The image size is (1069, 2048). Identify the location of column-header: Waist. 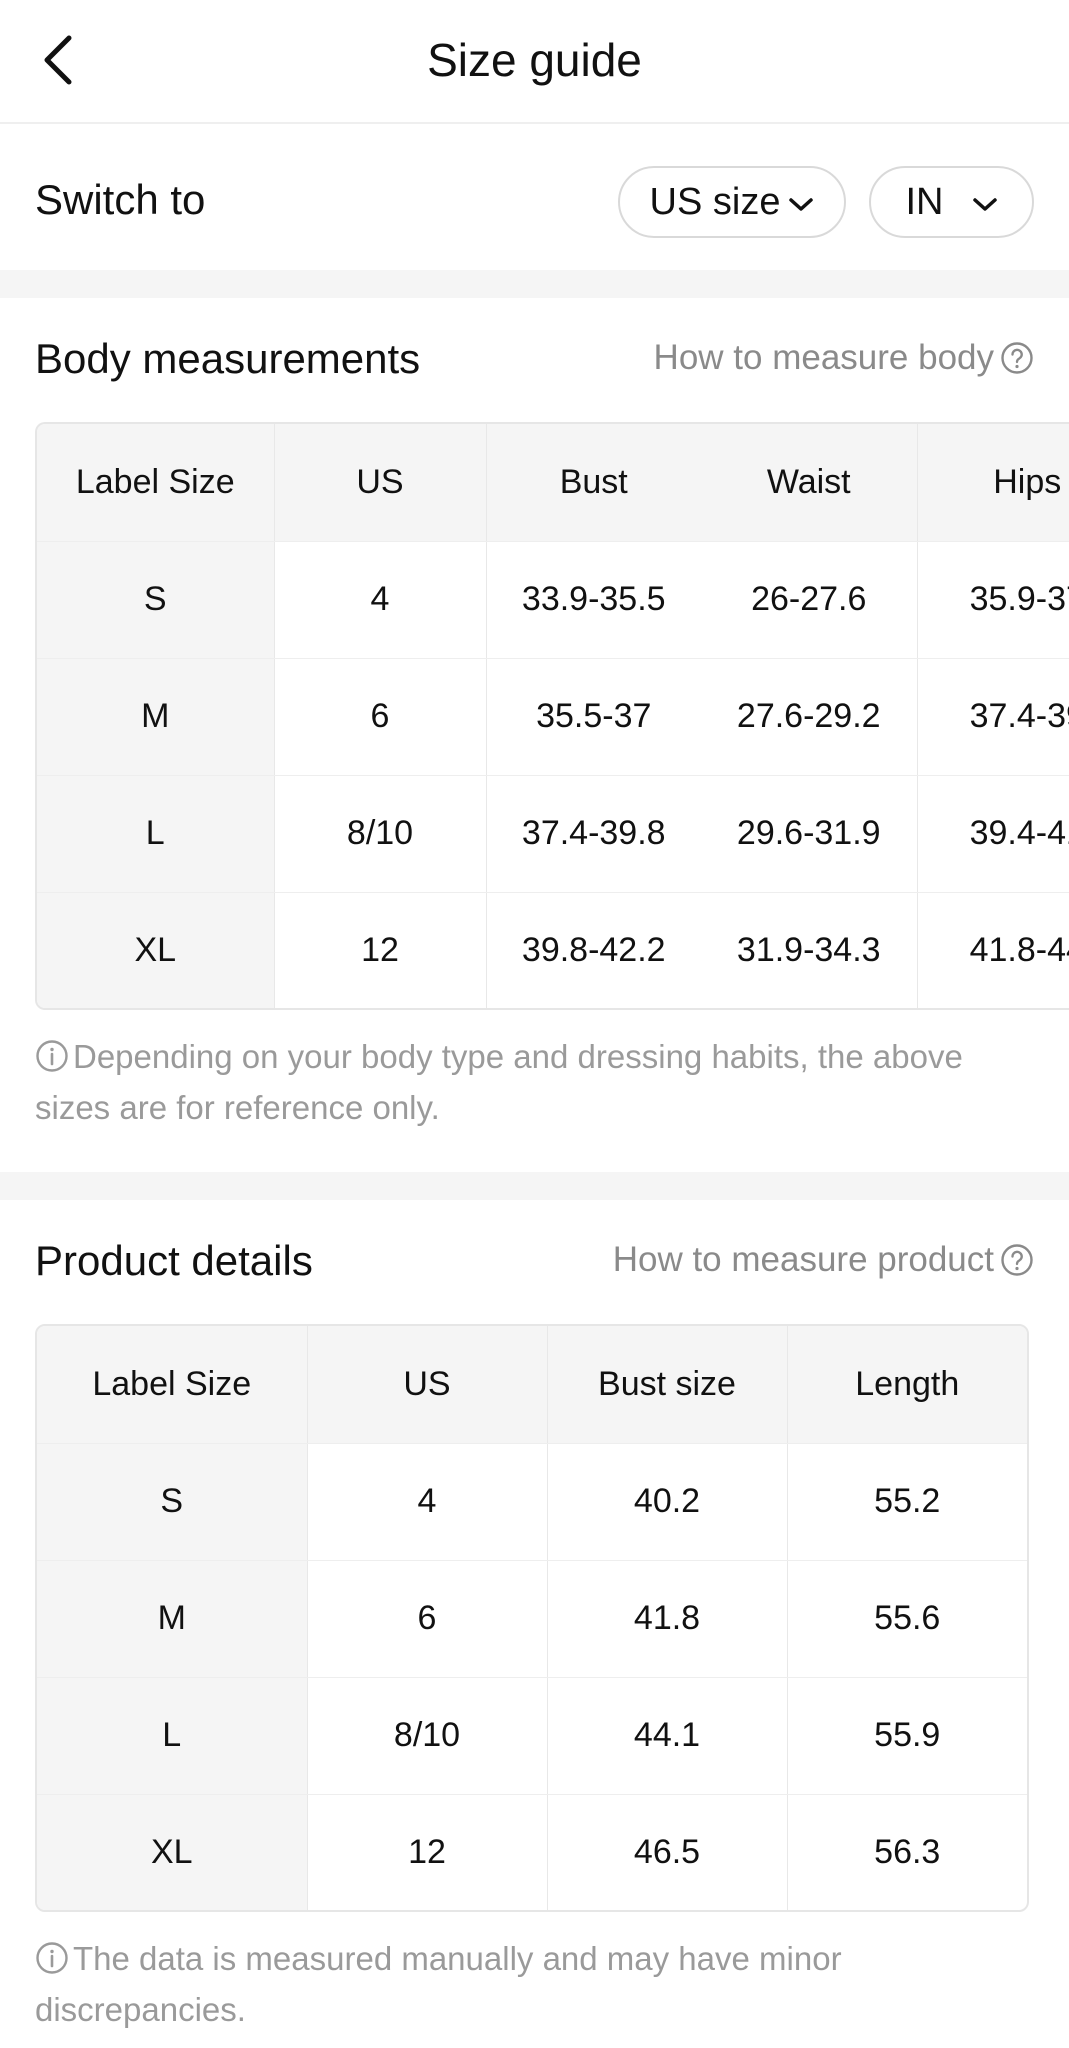
(809, 483).